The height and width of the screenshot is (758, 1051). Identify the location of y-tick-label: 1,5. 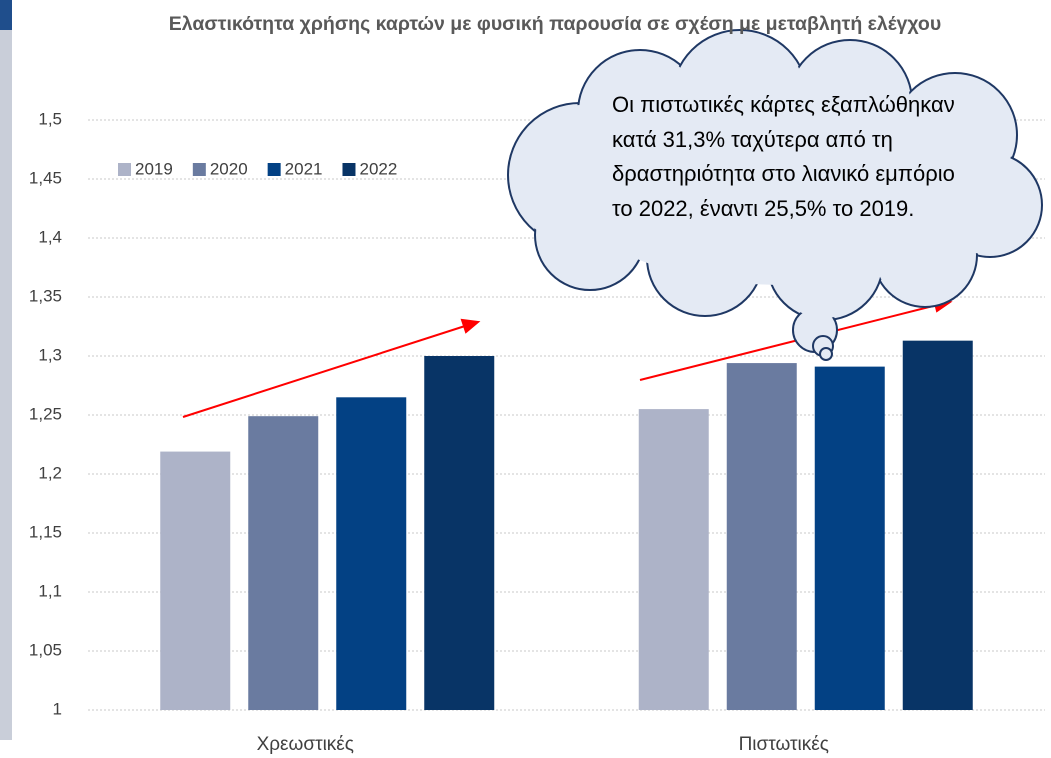
(50, 118).